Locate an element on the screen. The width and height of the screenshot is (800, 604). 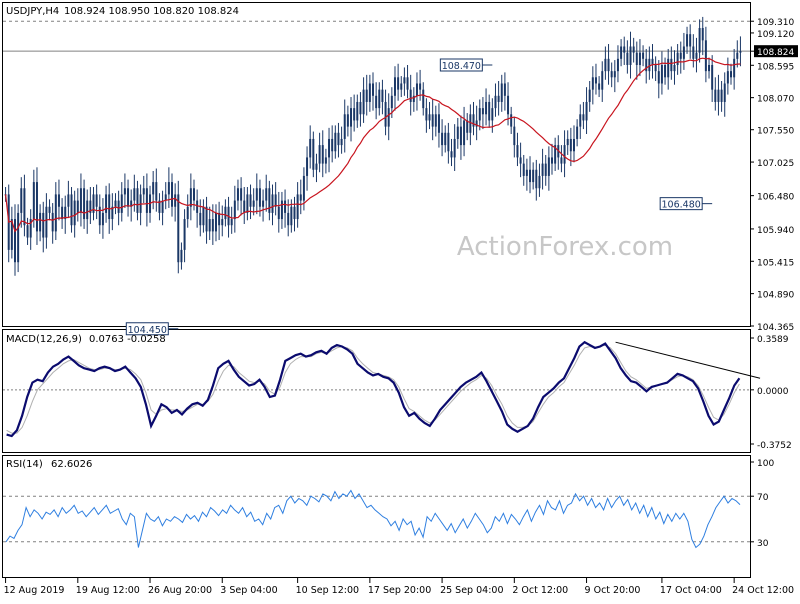
macd-axis-label: 0.3589 is located at coordinates (773, 340).